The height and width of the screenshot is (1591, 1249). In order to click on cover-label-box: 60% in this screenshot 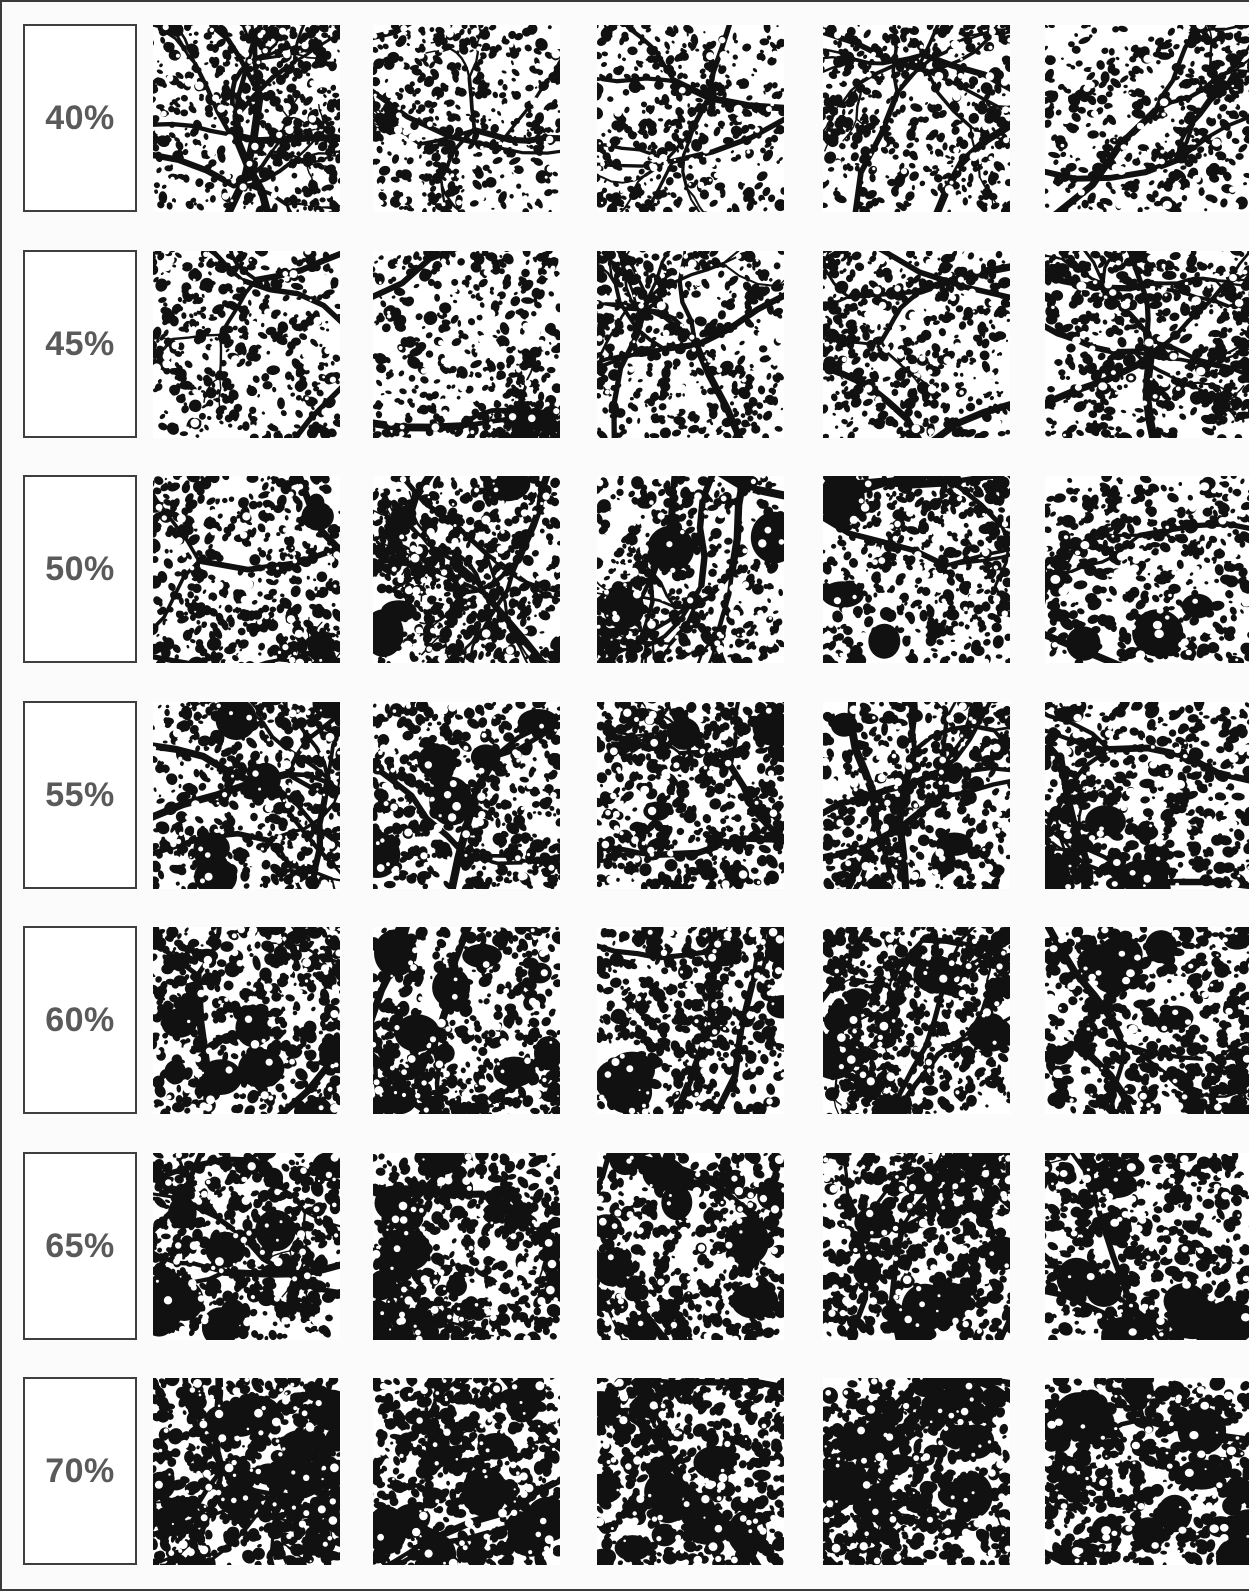, I will do `click(80, 1020)`.